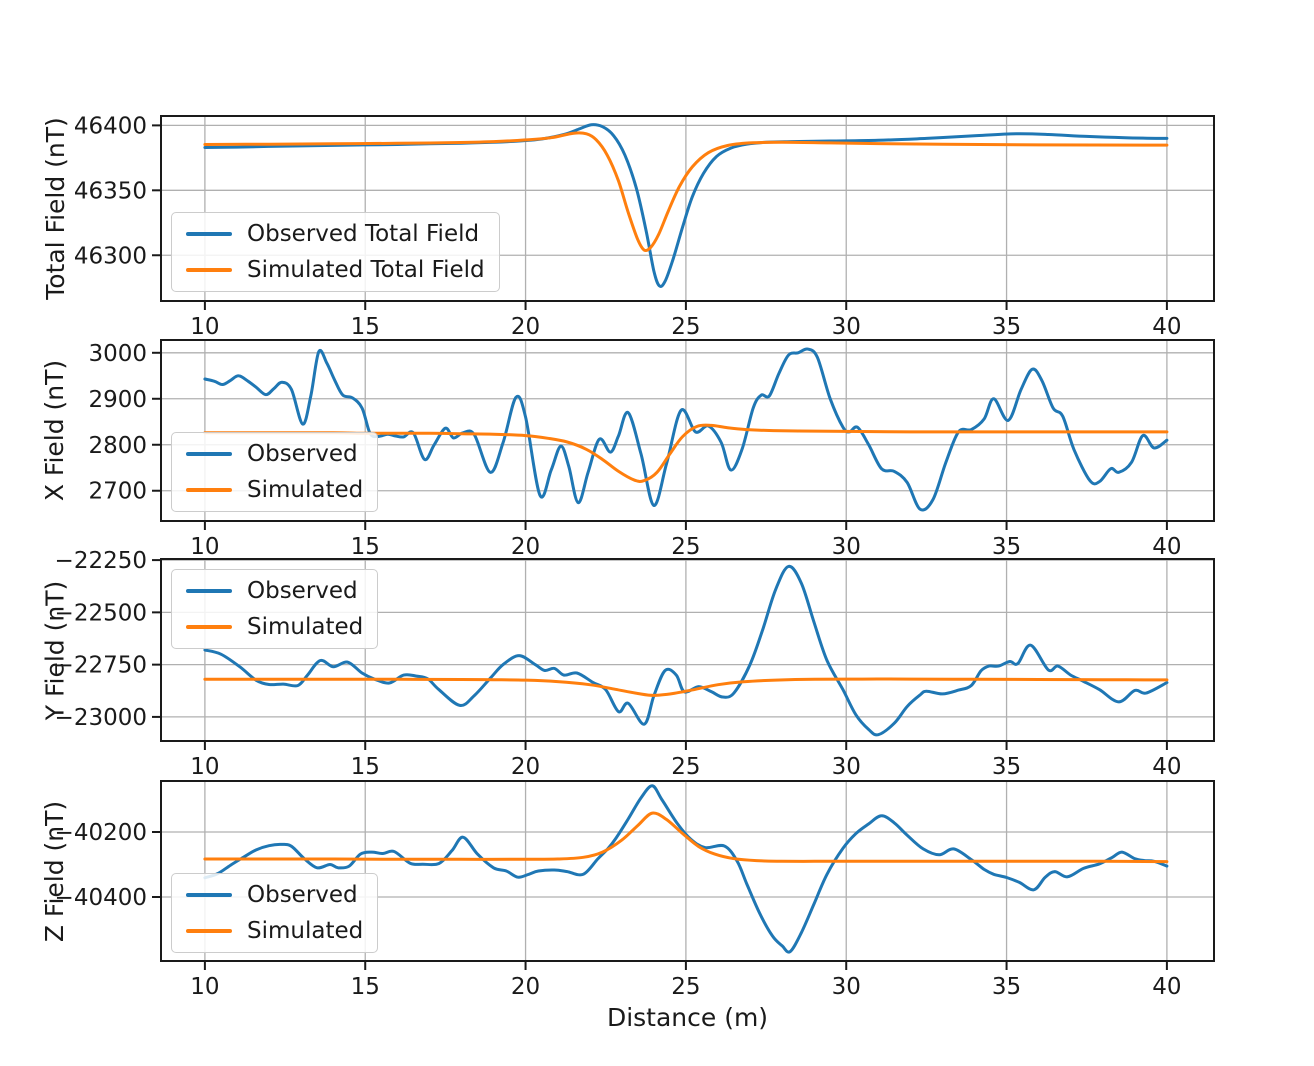 Image resolution: width=1314 pixels, height=1066 pixels. Describe the element at coordinates (101, 898) in the screenshot. I see `svg-text: −40400` at that location.